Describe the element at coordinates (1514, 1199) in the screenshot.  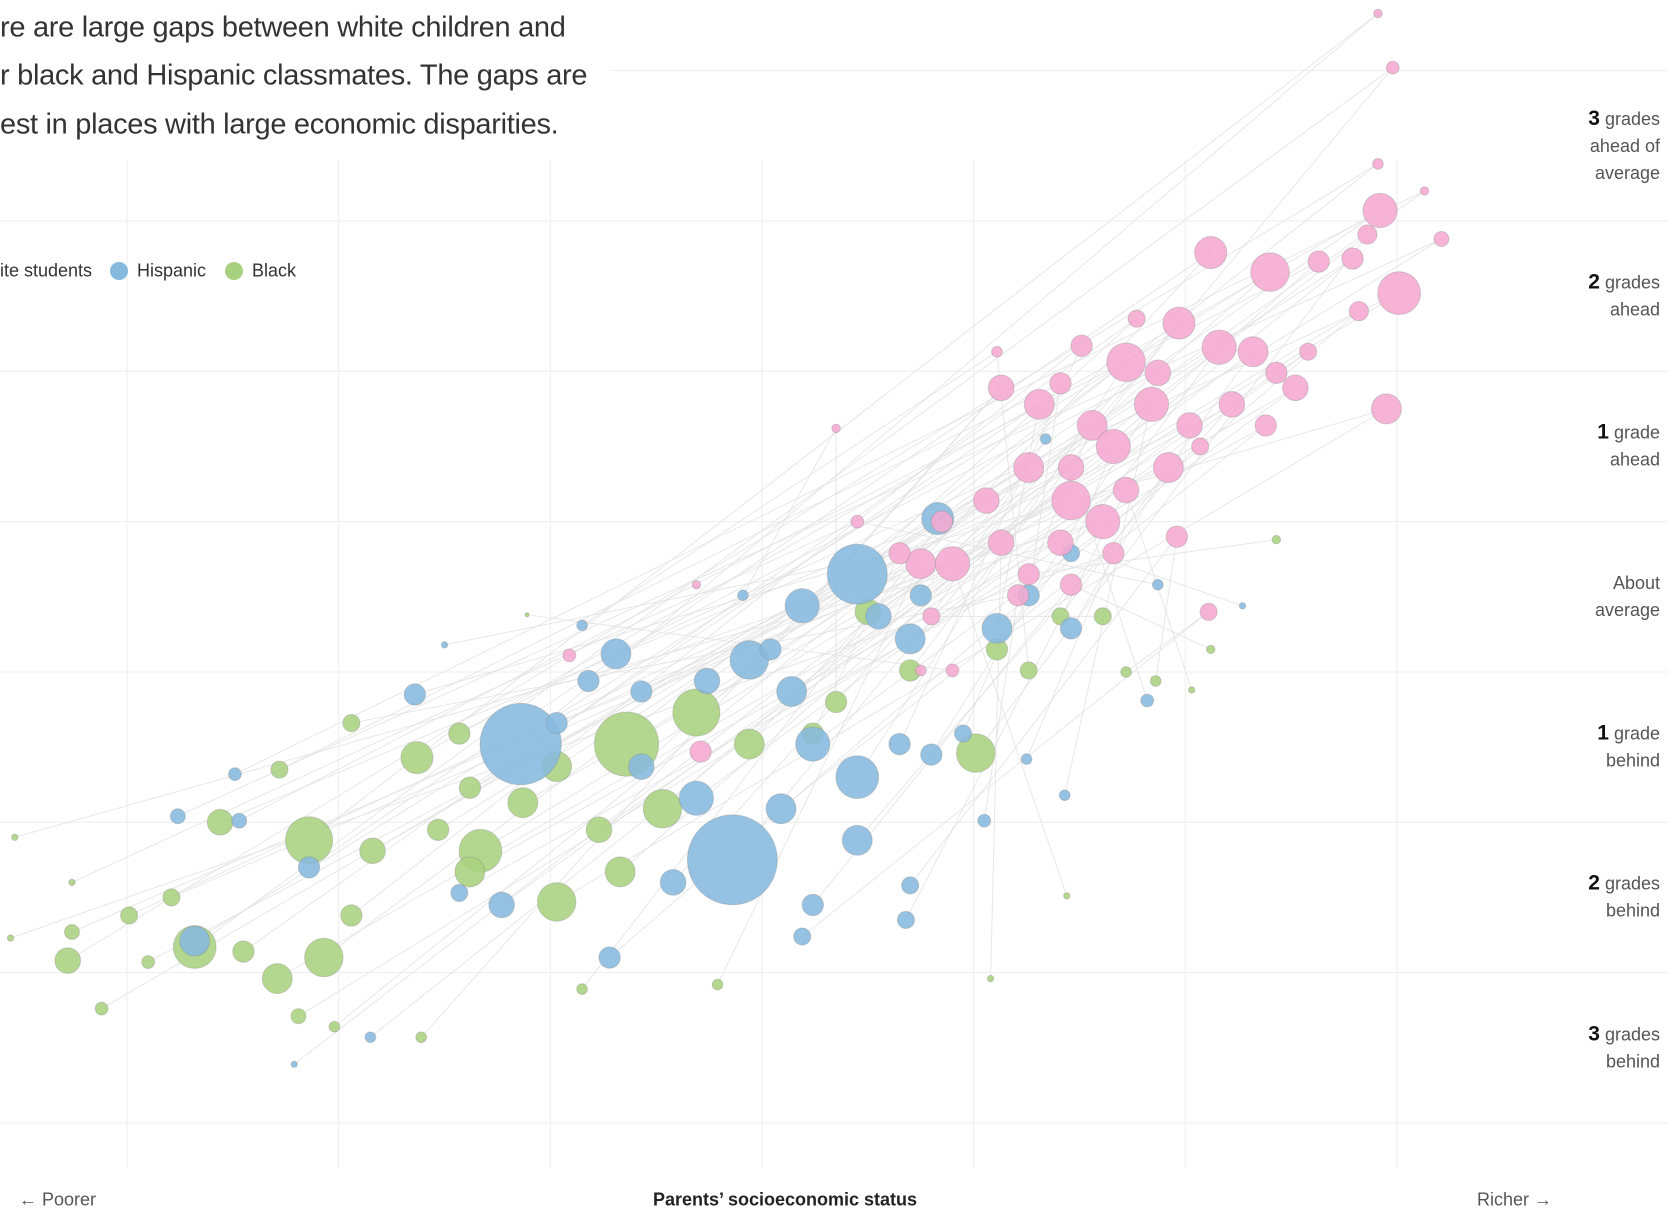
I see `richer-annotation: Richer →` at that location.